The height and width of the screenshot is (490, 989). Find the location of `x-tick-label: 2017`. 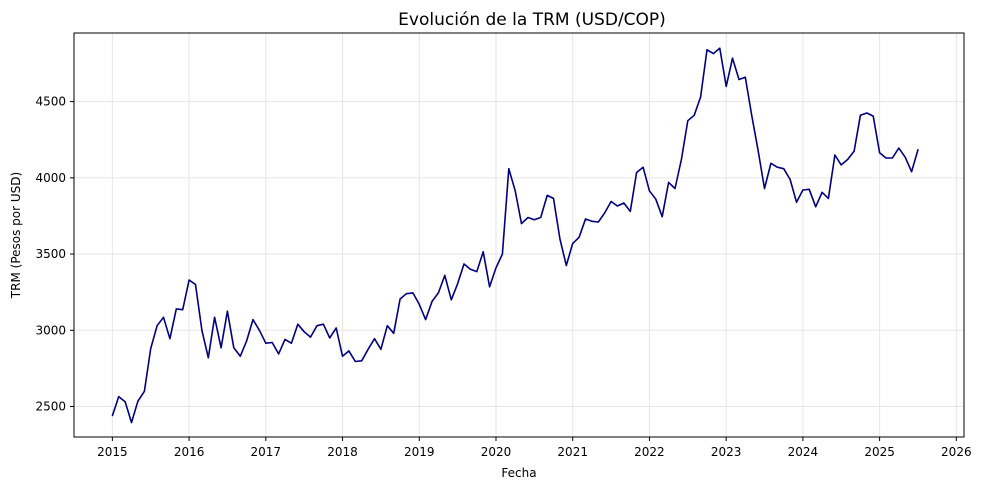

x-tick-label: 2017 is located at coordinates (266, 452).